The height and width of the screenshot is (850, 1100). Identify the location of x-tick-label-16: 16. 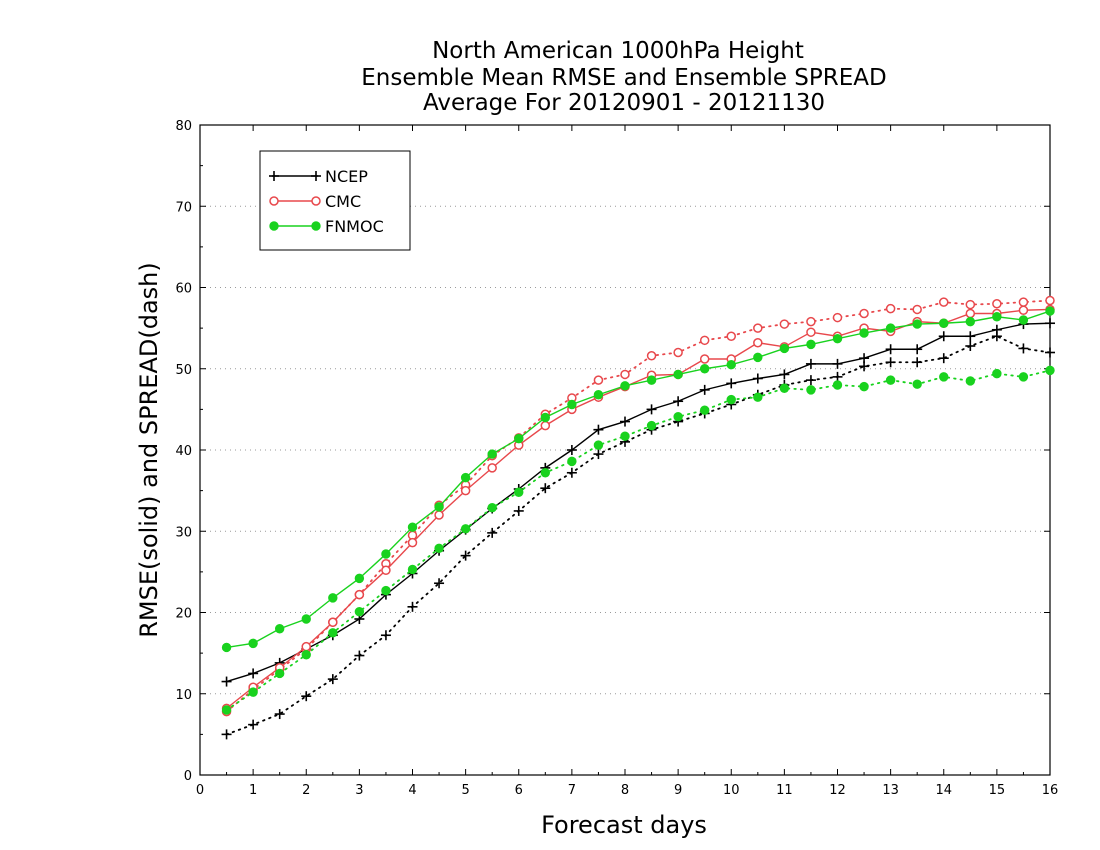
(1050, 790).